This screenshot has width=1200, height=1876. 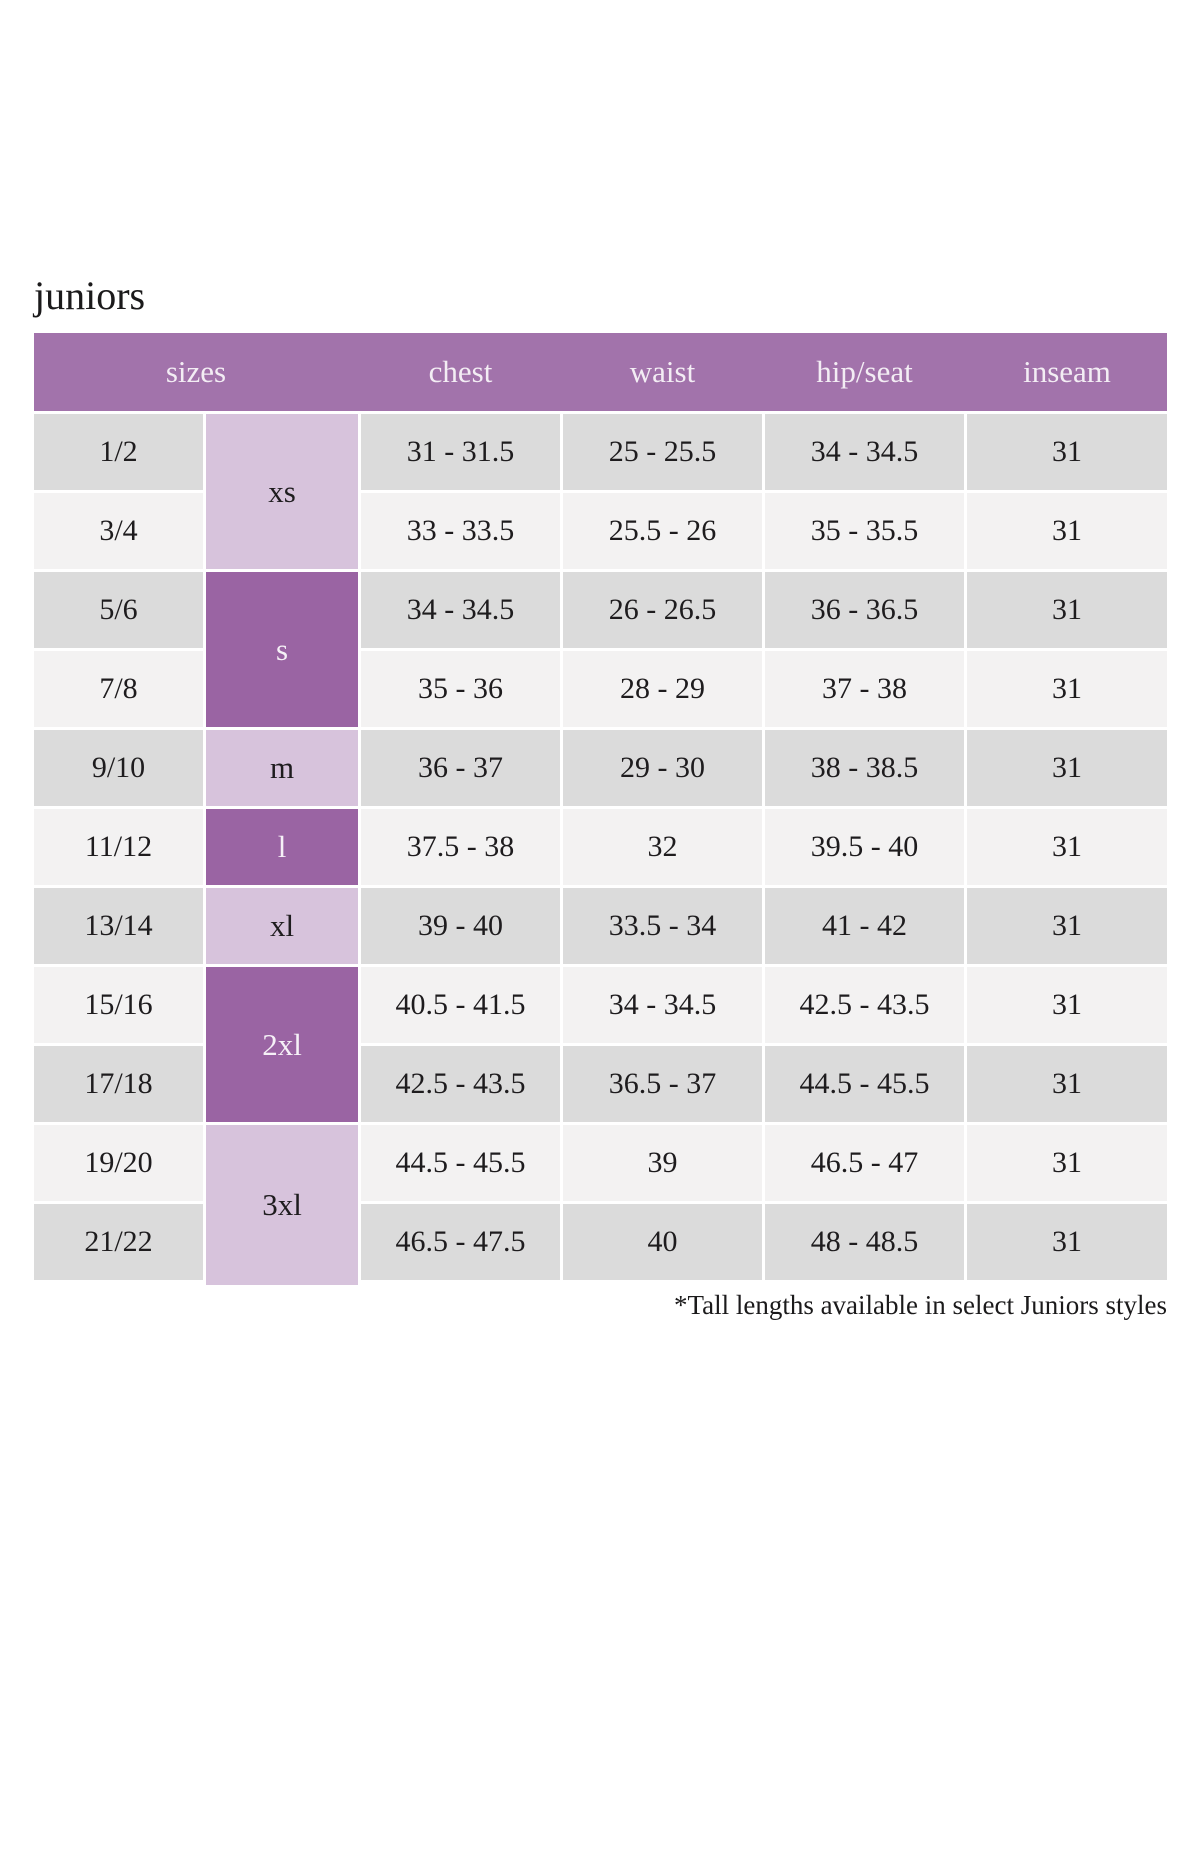 I want to click on chest-cell: 40.5 - 41.5, so click(x=460, y=1005).